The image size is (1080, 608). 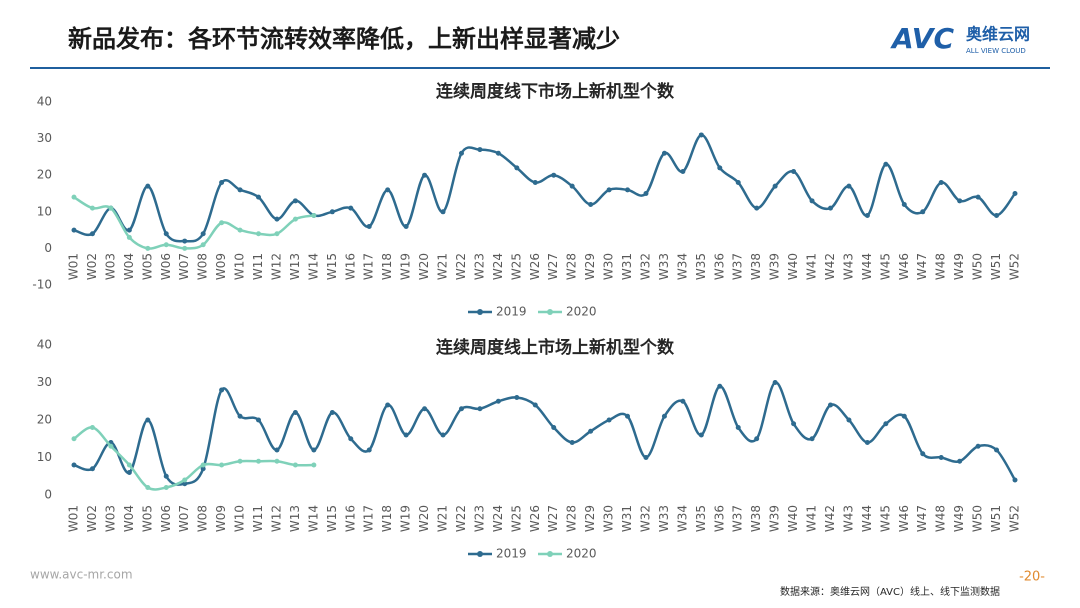 What do you see at coordinates (572, 518) in the screenshot?
I see `x-tick-label: W28` at bounding box center [572, 518].